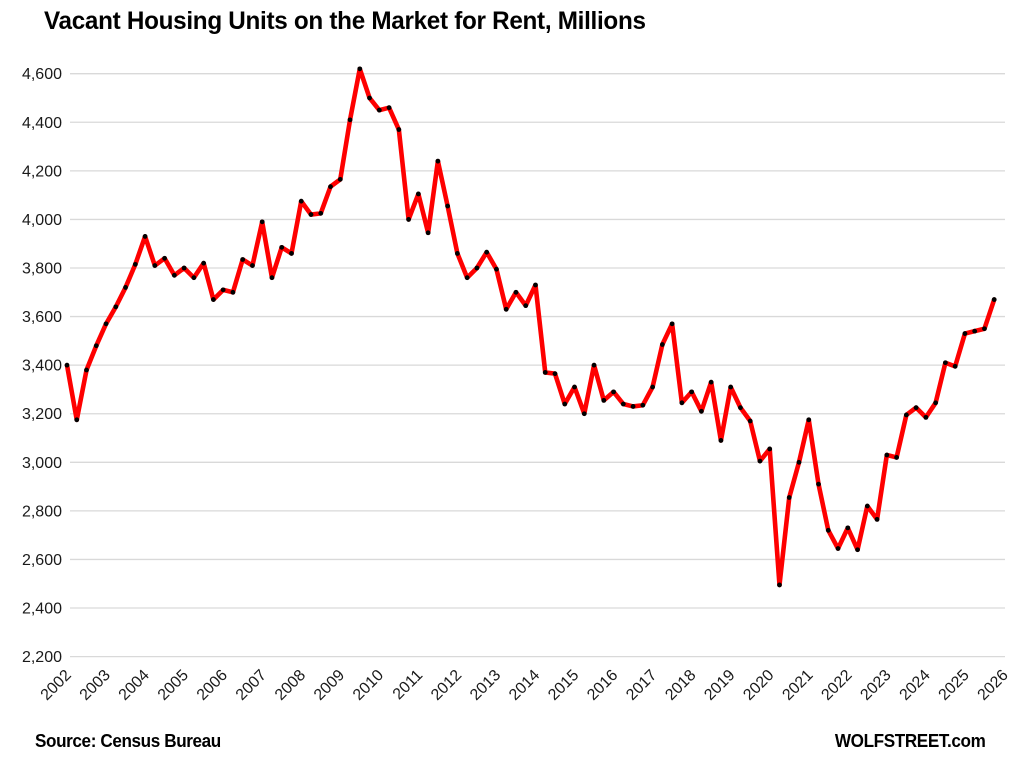 Image resolution: width=1014 pixels, height=758 pixels. What do you see at coordinates (42, 220) in the screenshot?
I see `y-axis-tick-label: 4,000` at bounding box center [42, 220].